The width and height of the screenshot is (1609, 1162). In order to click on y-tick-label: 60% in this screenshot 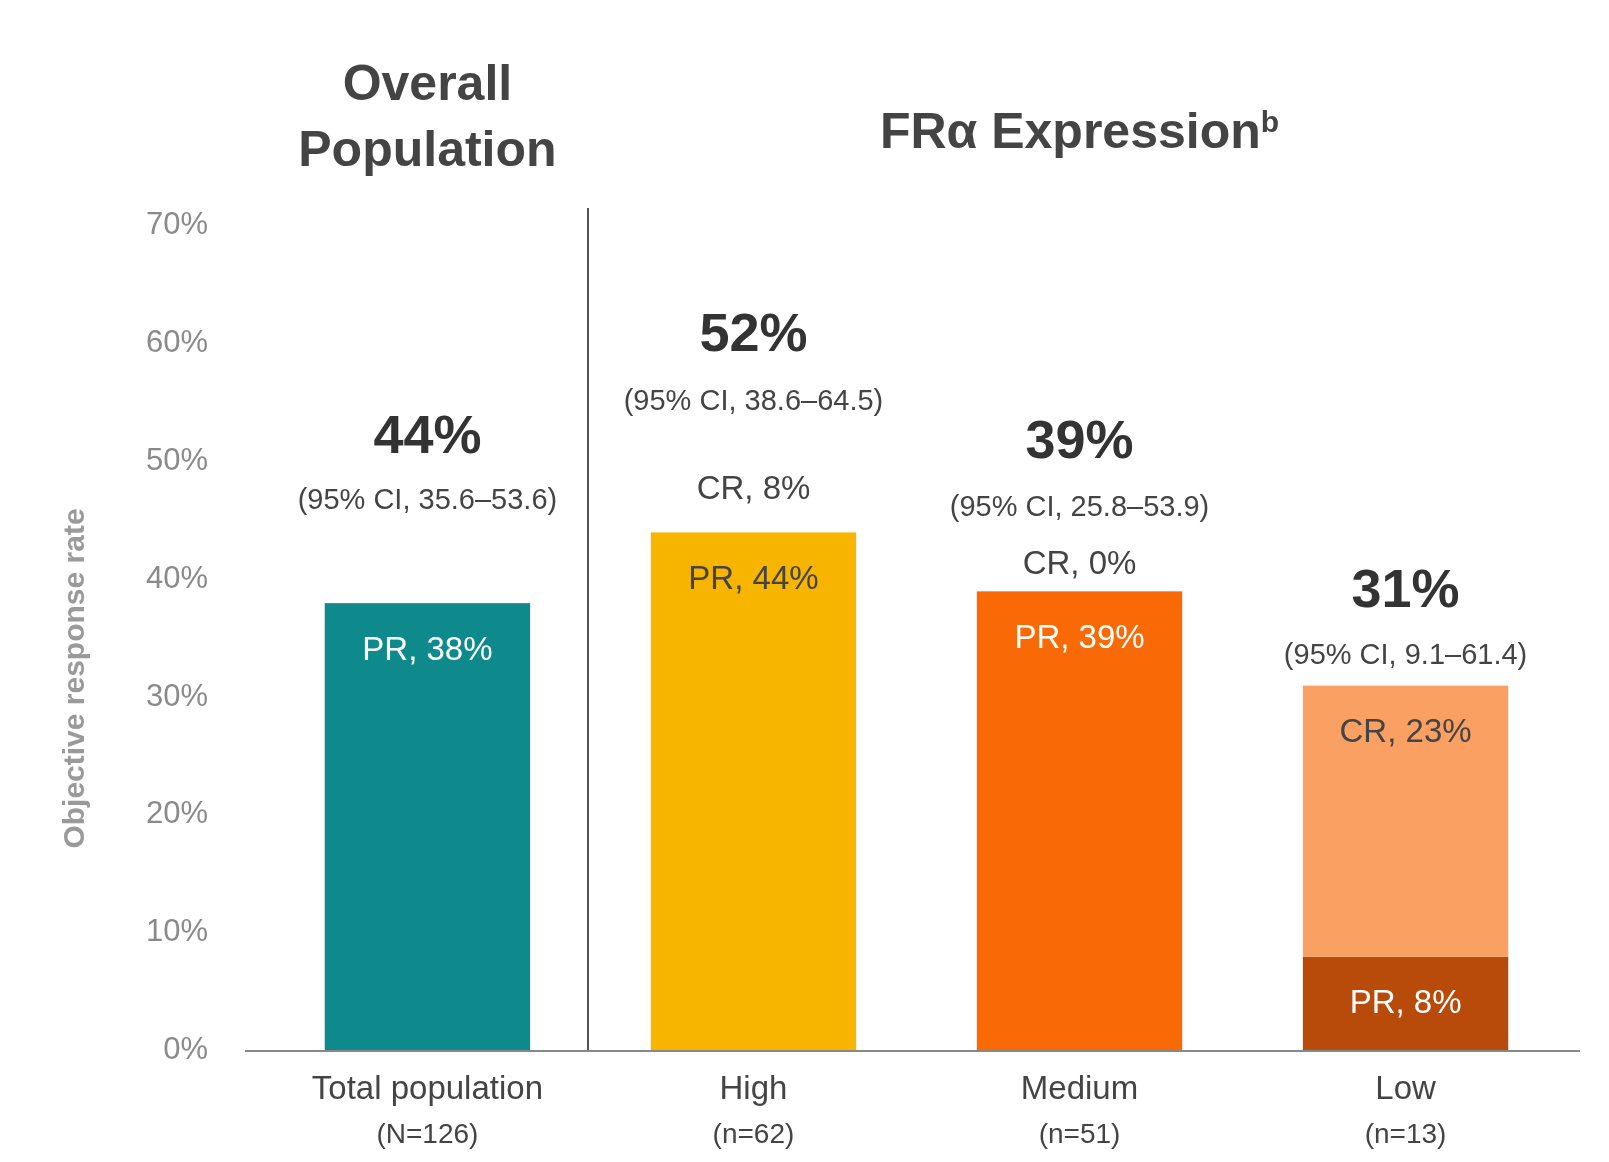, I will do `click(176, 342)`.